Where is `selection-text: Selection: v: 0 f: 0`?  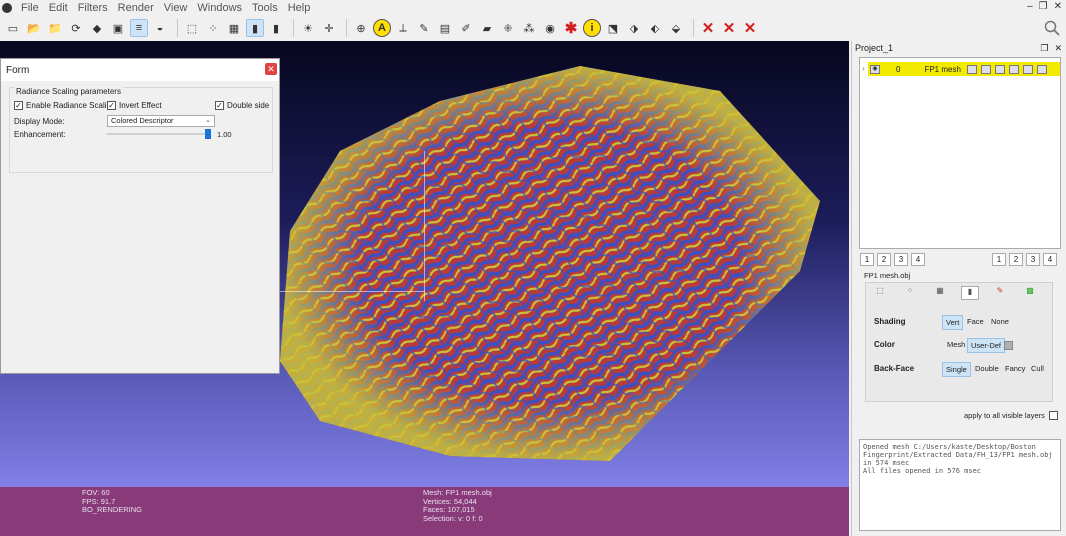 selection-text: Selection: v: 0 f: 0 is located at coordinates (453, 518).